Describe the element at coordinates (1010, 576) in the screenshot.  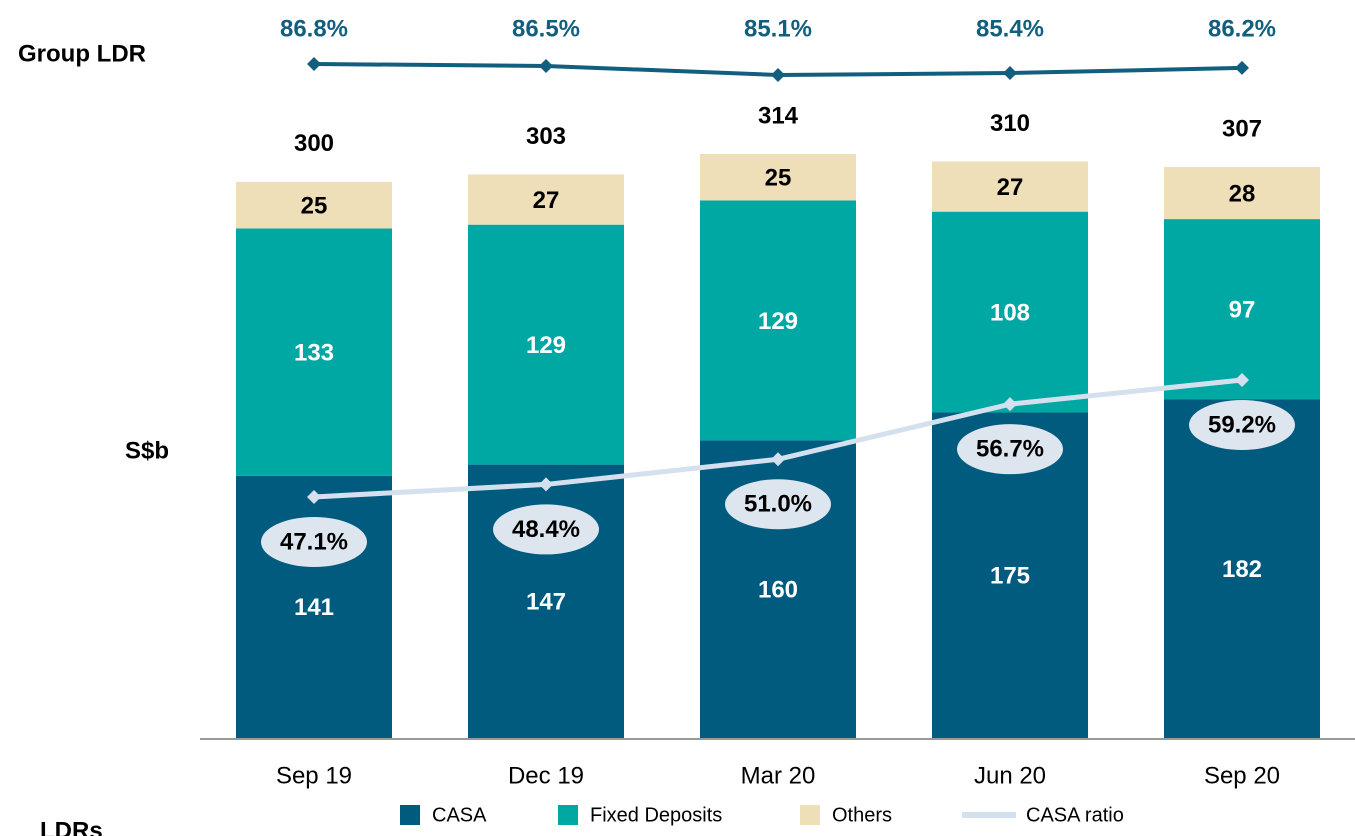
I see `bar-value-label: 175` at that location.